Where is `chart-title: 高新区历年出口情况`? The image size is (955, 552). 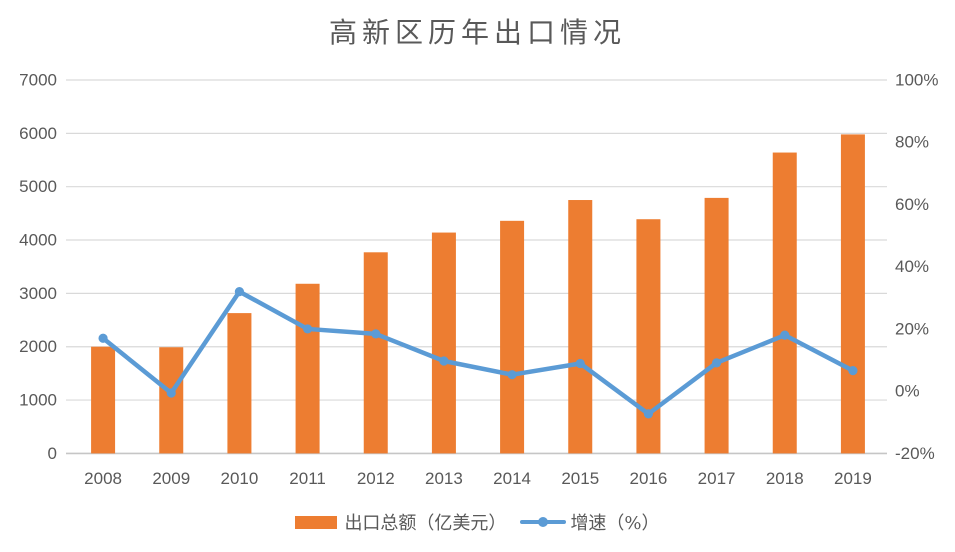
chart-title: 高新区历年出口情况 is located at coordinates (477, 32).